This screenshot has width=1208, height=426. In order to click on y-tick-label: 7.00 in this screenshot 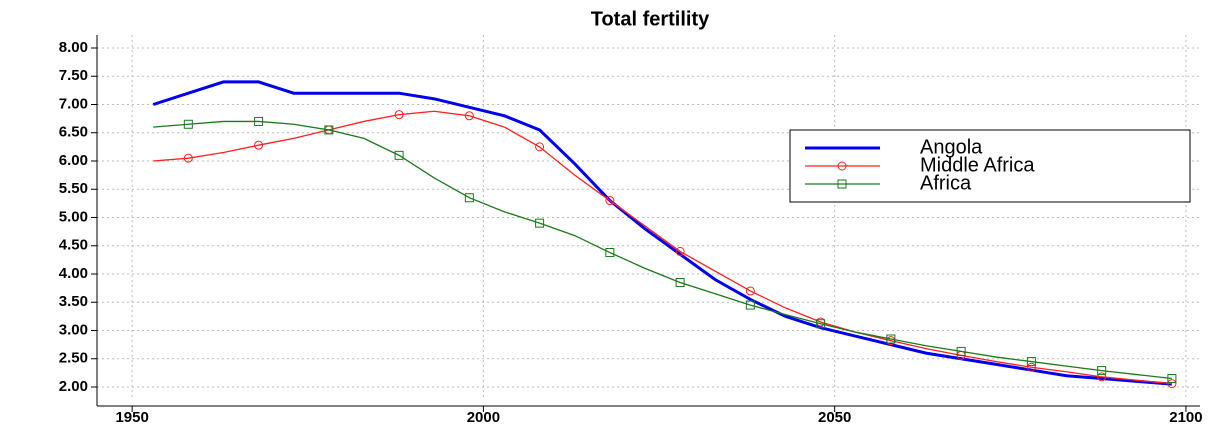, I will do `click(73, 103)`.